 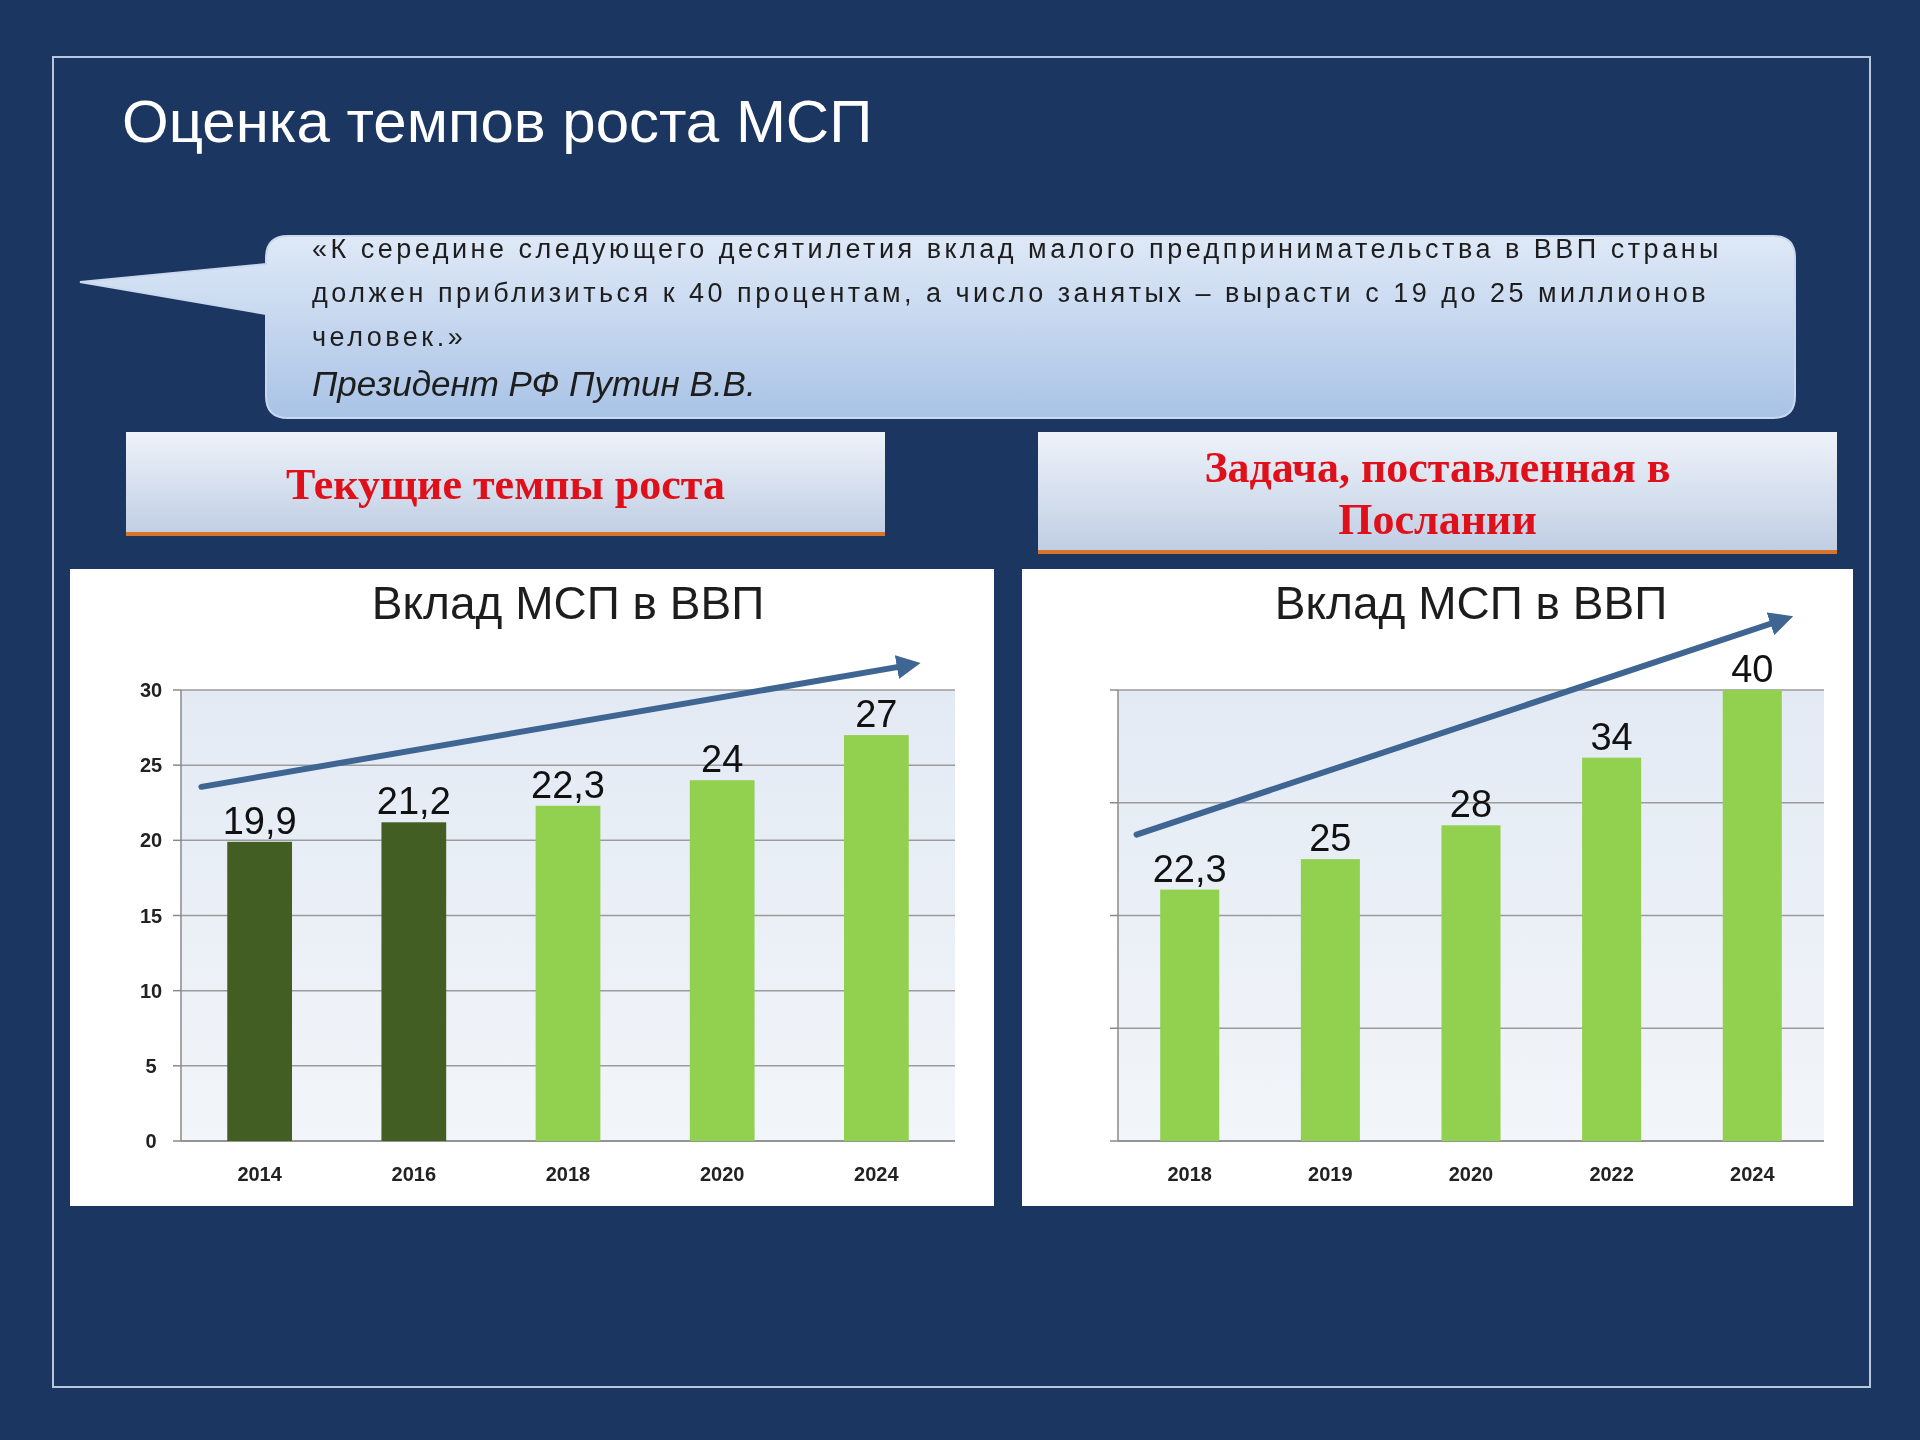 I want to click on data-label: 21,2, so click(x=413, y=801).